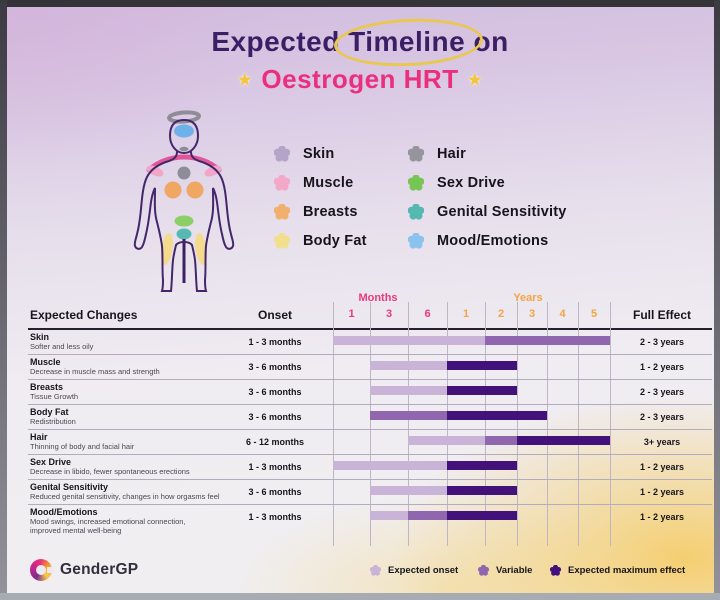  What do you see at coordinates (493, 241) in the screenshot?
I see `legend-item-label: Mood/Emotions` at bounding box center [493, 241].